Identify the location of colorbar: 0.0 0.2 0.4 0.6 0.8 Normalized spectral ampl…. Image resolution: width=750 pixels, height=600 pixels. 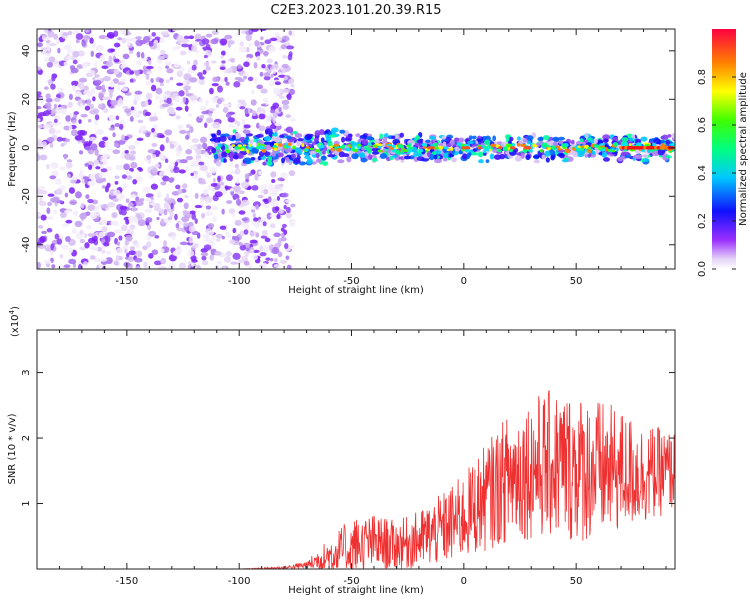
(723, 153).